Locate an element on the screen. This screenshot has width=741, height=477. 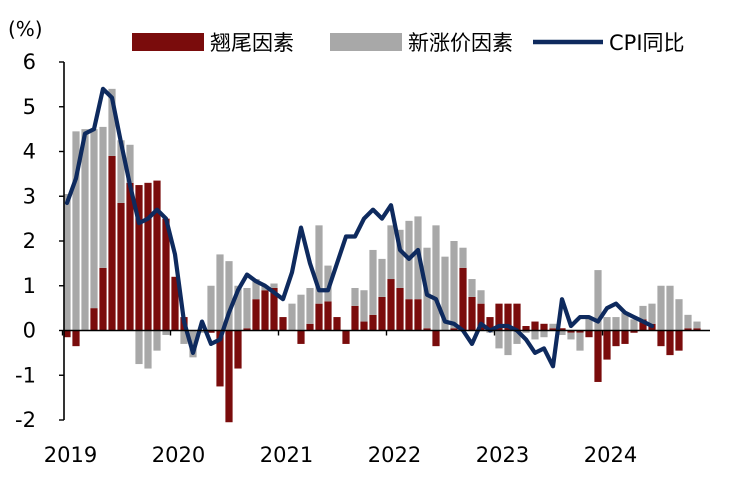
x-tick-label: 2019 is located at coordinates (70, 455).